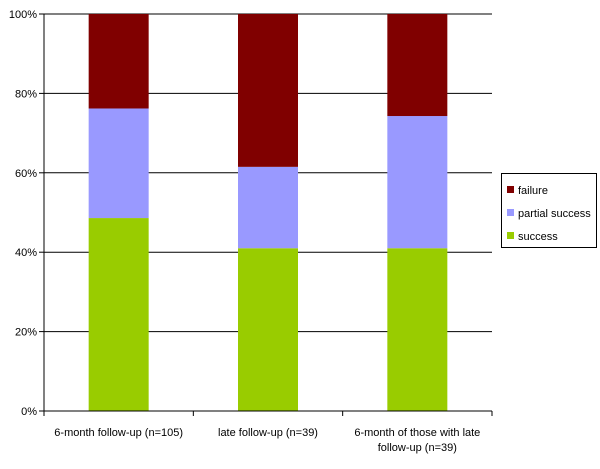 This screenshot has height=469, width=600. What do you see at coordinates (417, 448) in the screenshot?
I see `x-tick-label: follow-up (n=39)` at bounding box center [417, 448].